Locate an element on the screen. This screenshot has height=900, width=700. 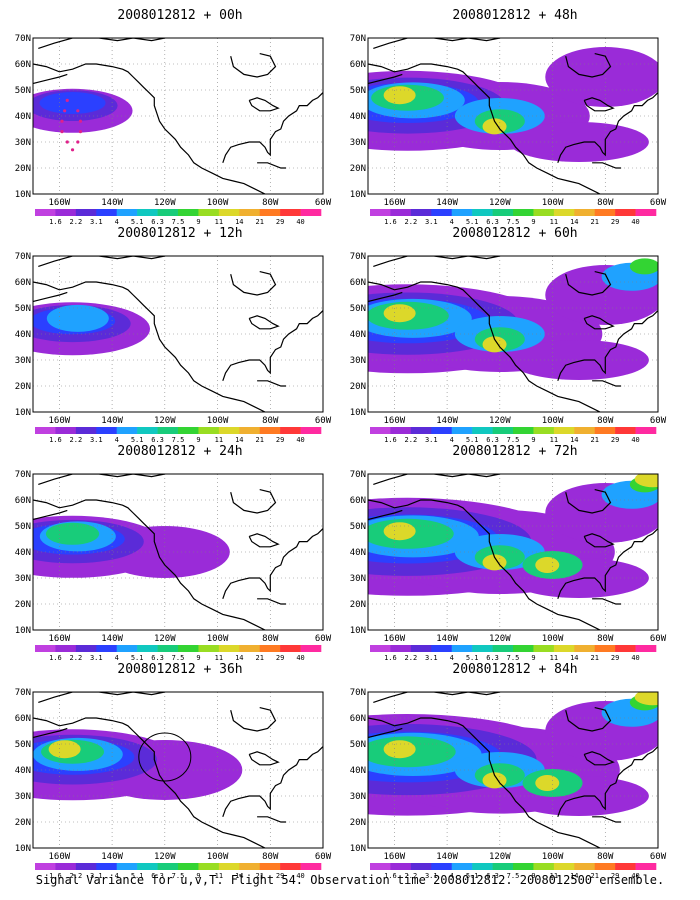
lat-tick-label: 10N is located at coordinates (358, 195).